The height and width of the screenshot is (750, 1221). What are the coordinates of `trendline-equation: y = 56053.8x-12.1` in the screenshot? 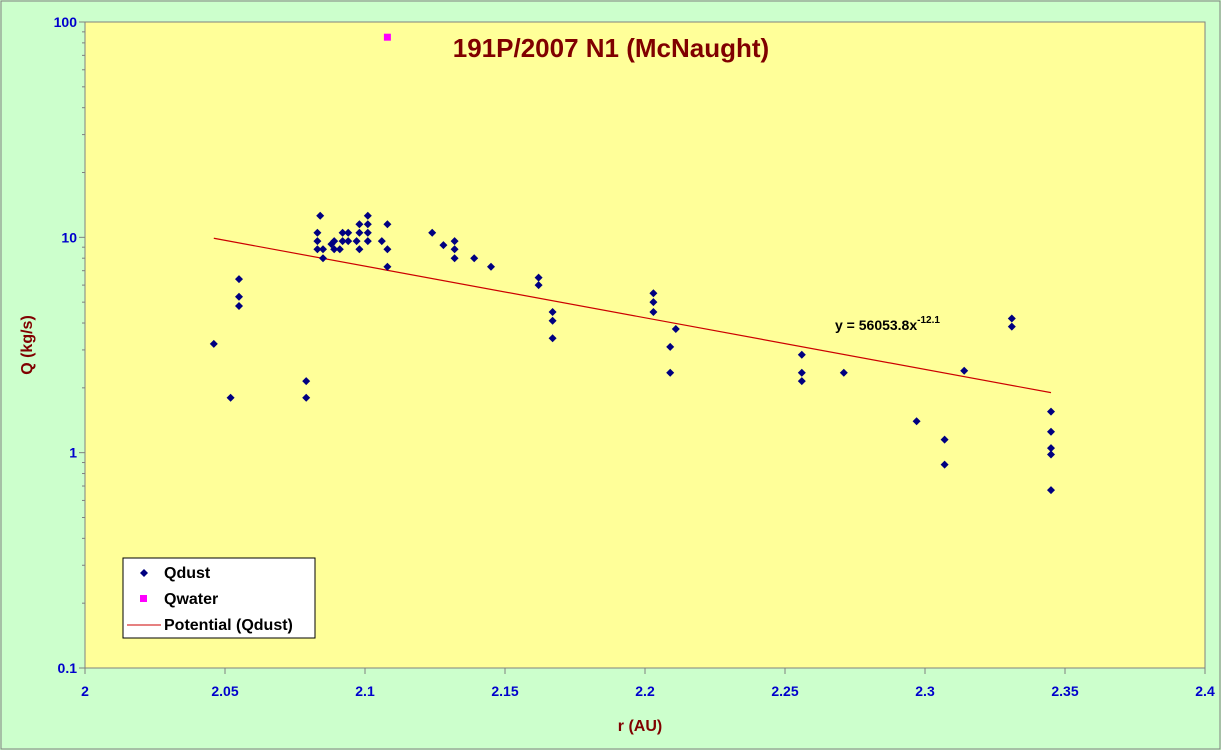 It's located at (887, 324).